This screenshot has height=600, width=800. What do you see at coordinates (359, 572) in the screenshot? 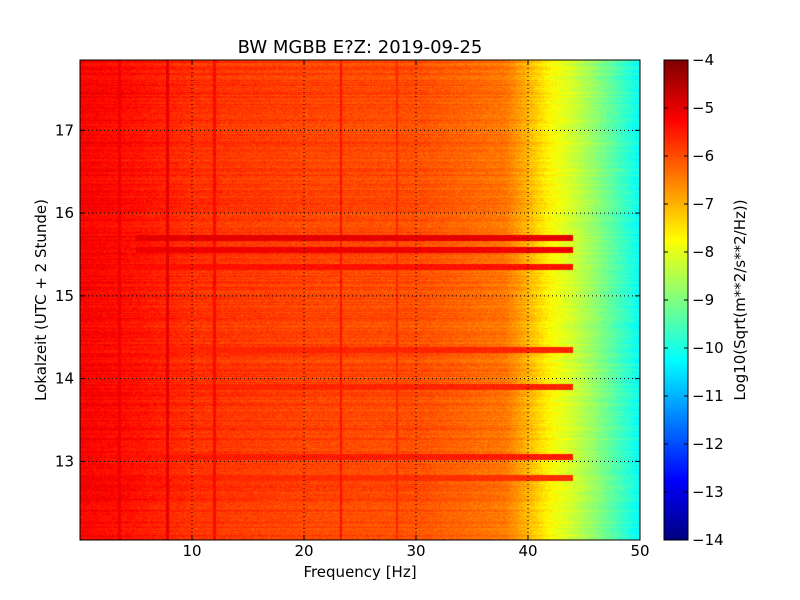
I see `x-axis-label: Frequency [Hz]` at bounding box center [359, 572].